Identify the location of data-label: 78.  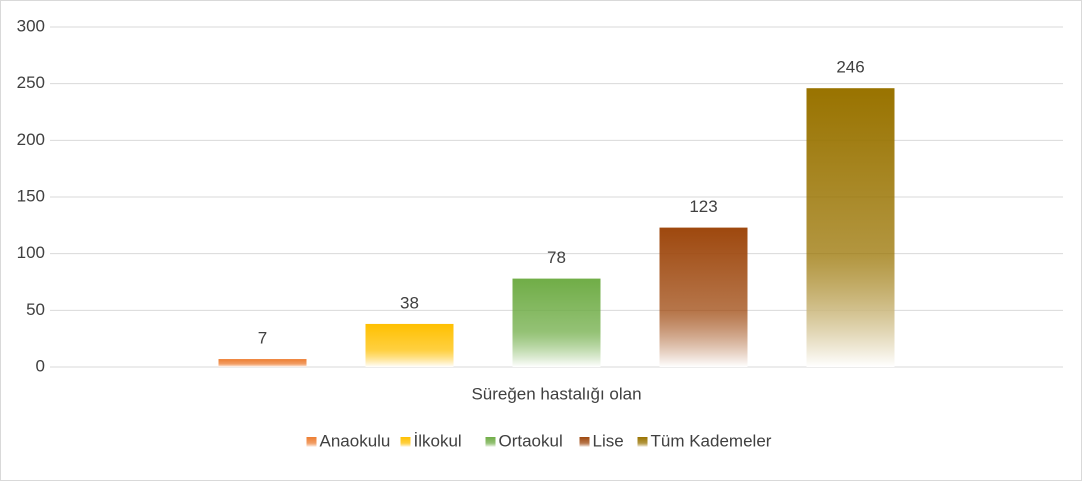
(556, 257).